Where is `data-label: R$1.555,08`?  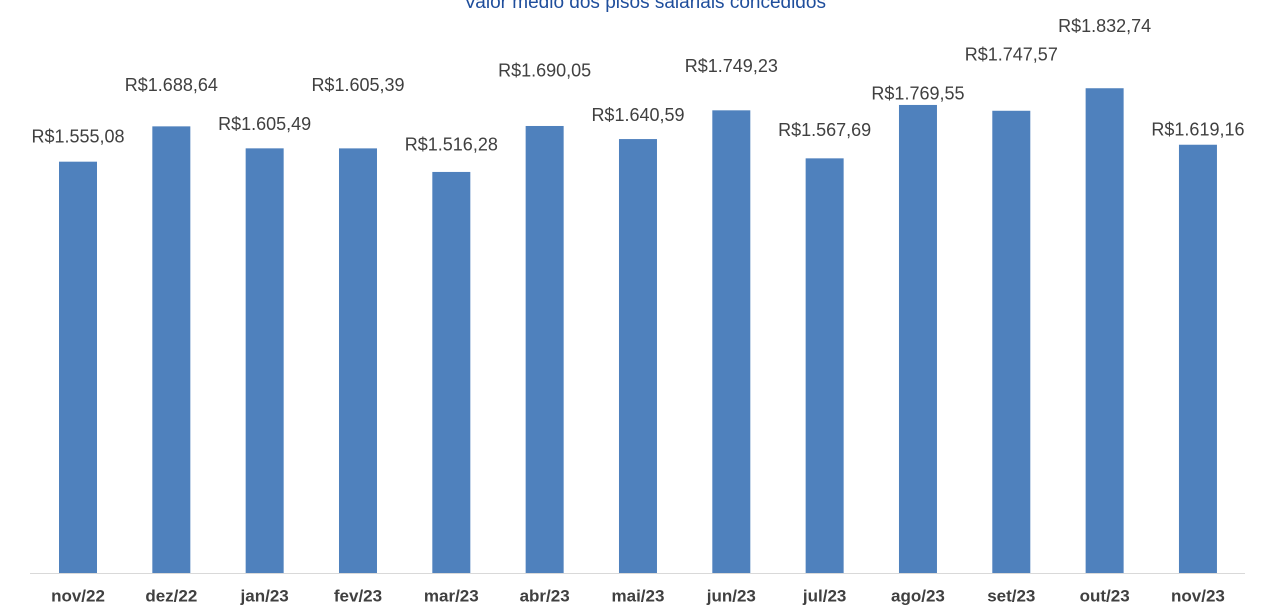 data-label: R$1.555,08 is located at coordinates (77, 136).